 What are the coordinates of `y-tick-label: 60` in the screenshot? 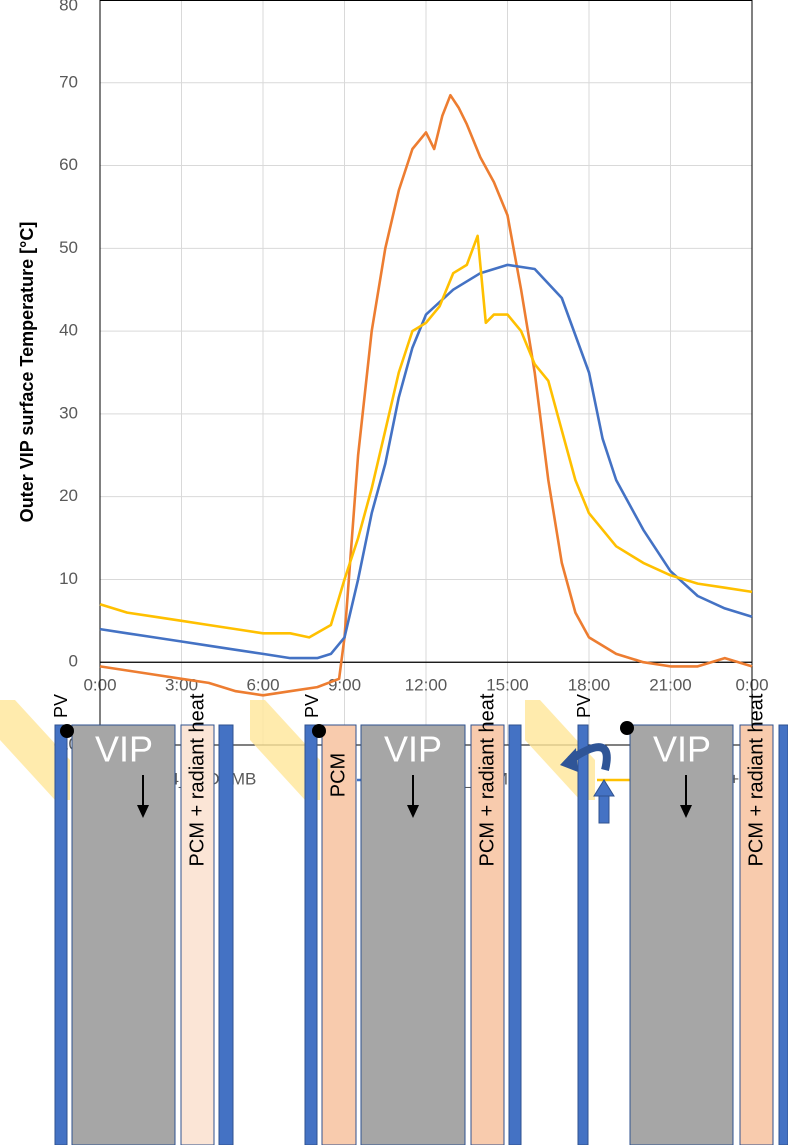 It's located at (68, 164).